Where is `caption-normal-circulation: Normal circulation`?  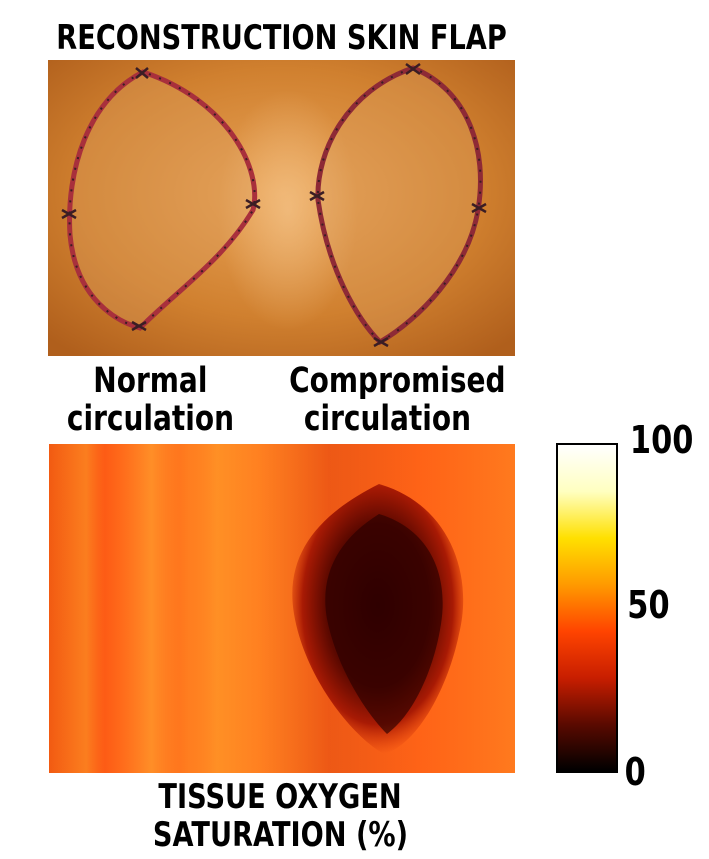 caption-normal-circulation: Normal circulation is located at coordinates (150, 400).